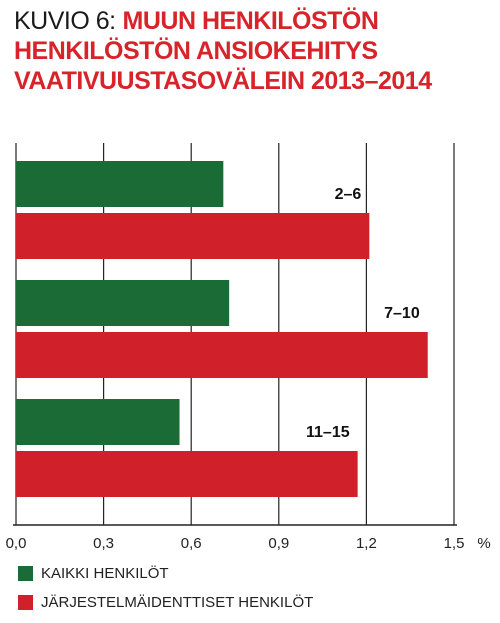  I want to click on x-tick-label: 1,5, so click(454, 543).